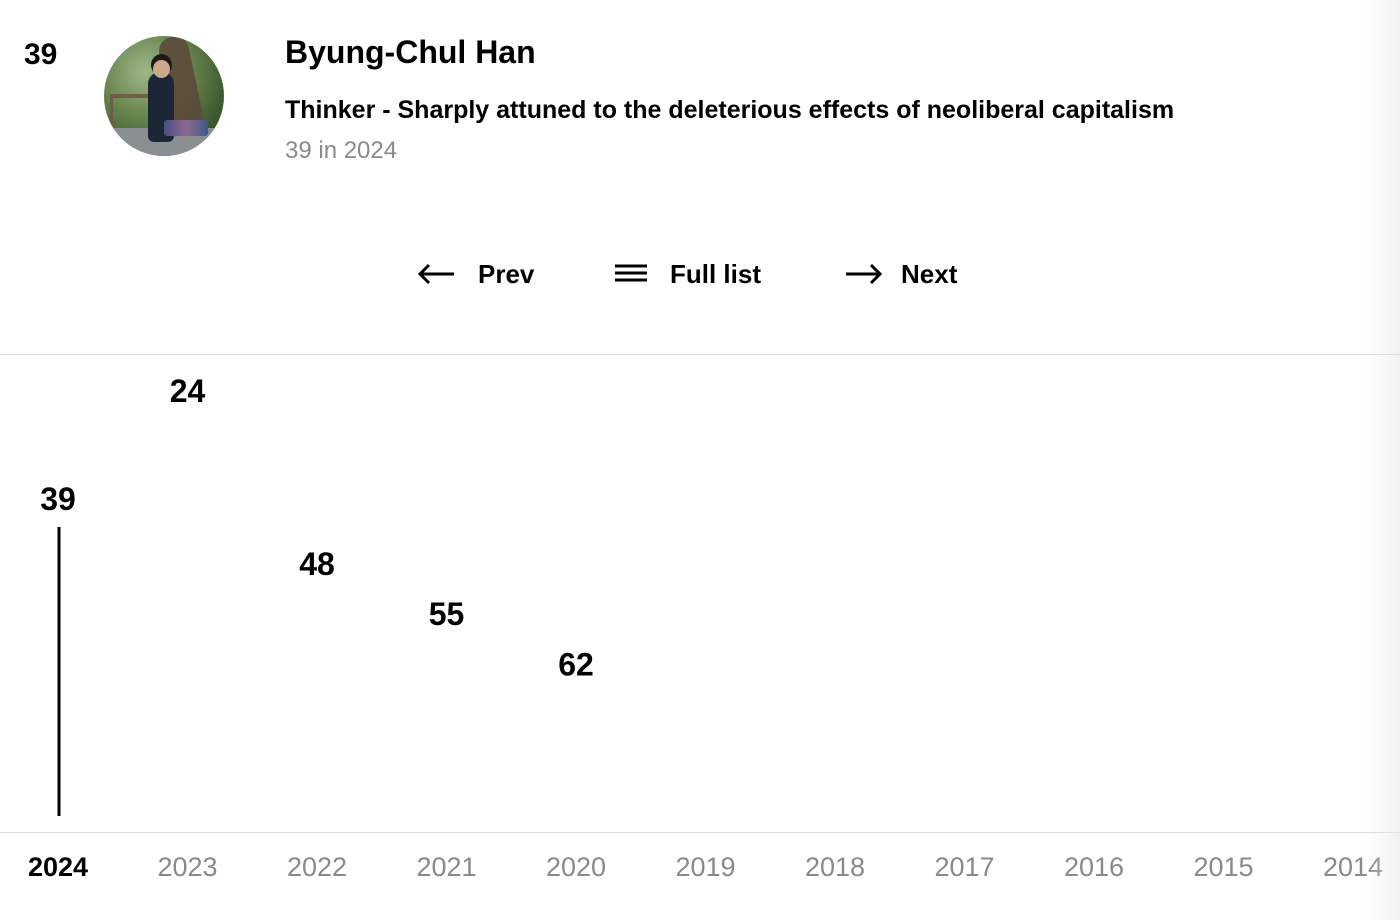 Image resolution: width=1400 pixels, height=920 pixels. Describe the element at coordinates (631, 273) in the screenshot. I see `list-icon` at that location.